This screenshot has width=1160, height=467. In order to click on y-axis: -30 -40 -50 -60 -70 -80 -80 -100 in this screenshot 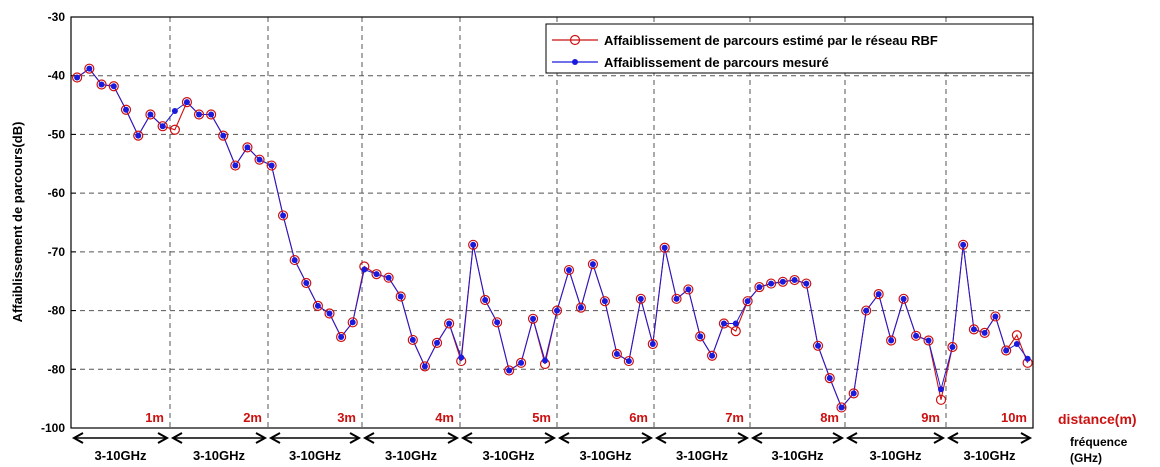, I will do `click(58, 222)`.